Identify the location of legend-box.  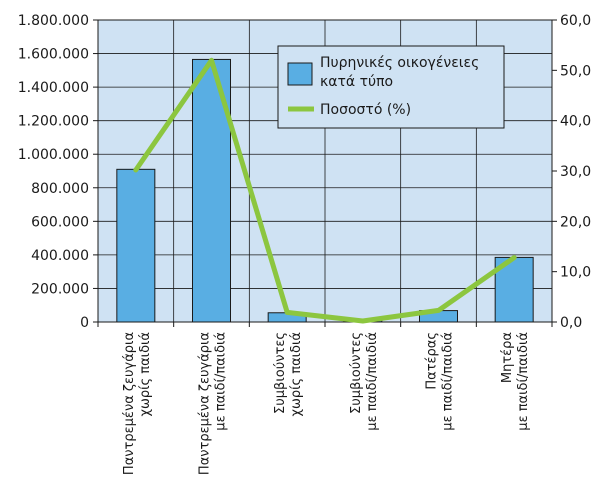
(391, 87).